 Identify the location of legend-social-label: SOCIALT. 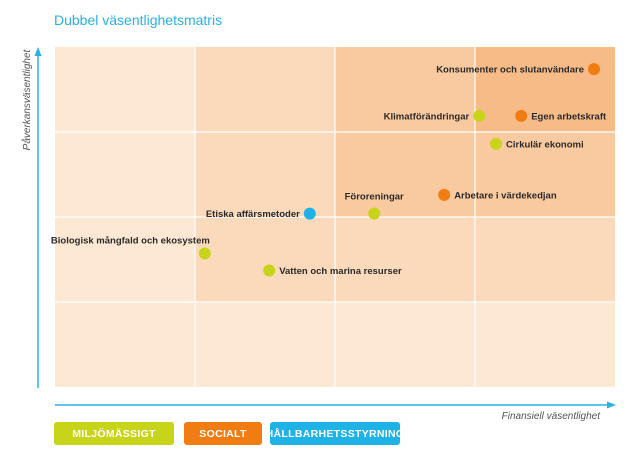
(223, 433).